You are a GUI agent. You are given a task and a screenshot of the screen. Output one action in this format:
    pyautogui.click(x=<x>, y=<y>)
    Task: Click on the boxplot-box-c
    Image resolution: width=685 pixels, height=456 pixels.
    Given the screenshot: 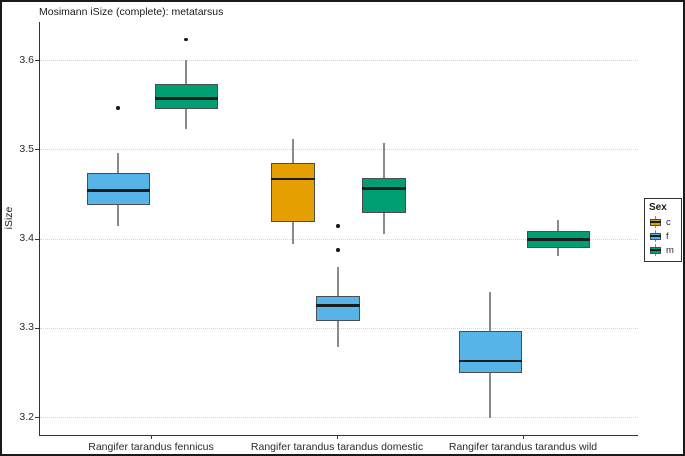 What is the action you would take?
    pyautogui.click(x=292, y=192)
    